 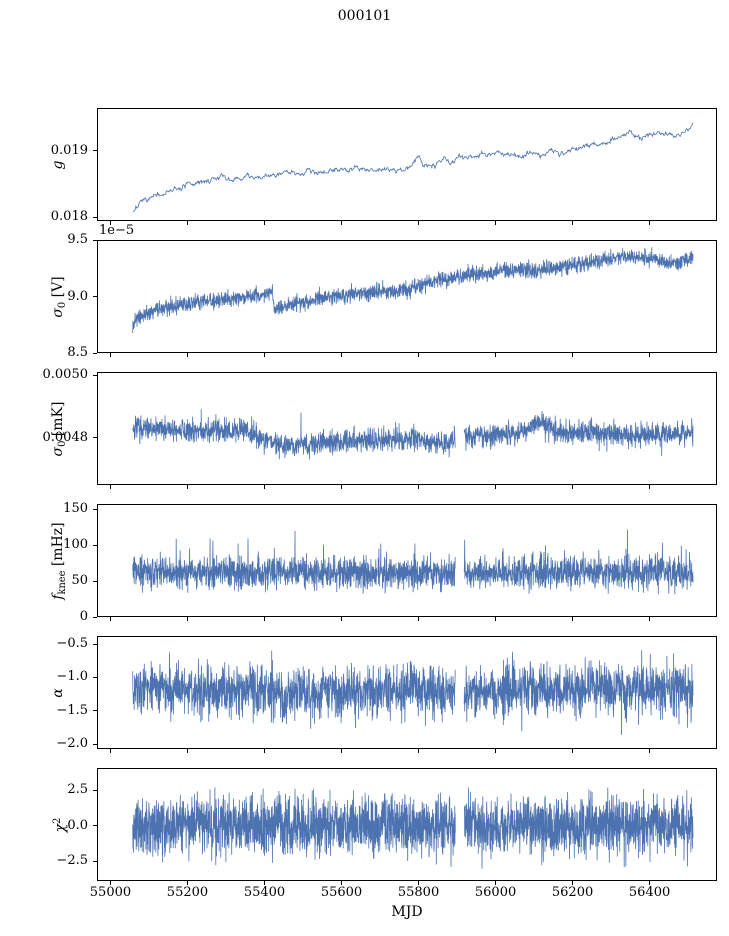 I want to click on y-axis-label-sigma0-mK: σ0 [mK], so click(x=58, y=429).